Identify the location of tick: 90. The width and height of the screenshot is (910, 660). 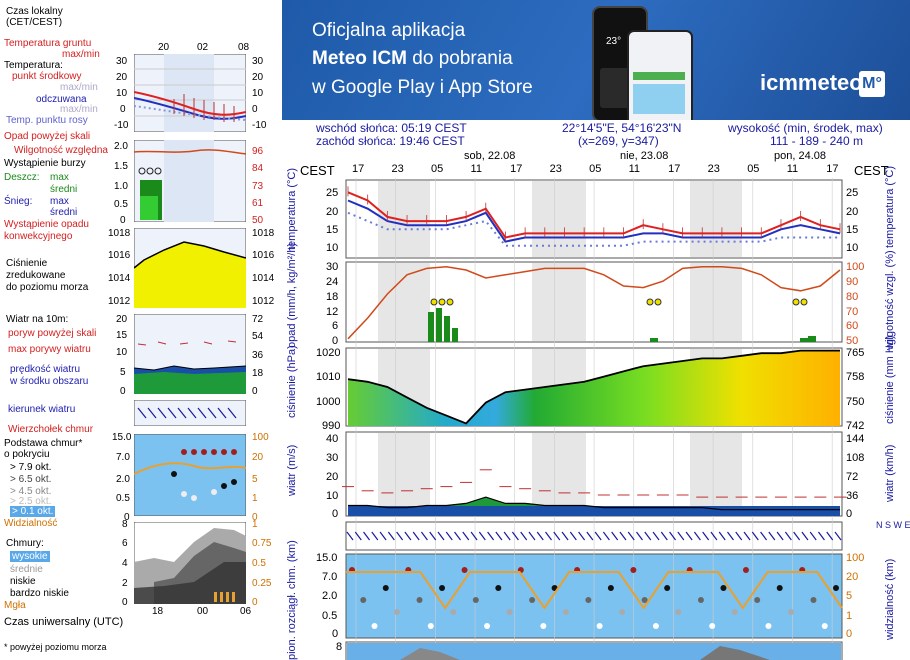
(852, 282).